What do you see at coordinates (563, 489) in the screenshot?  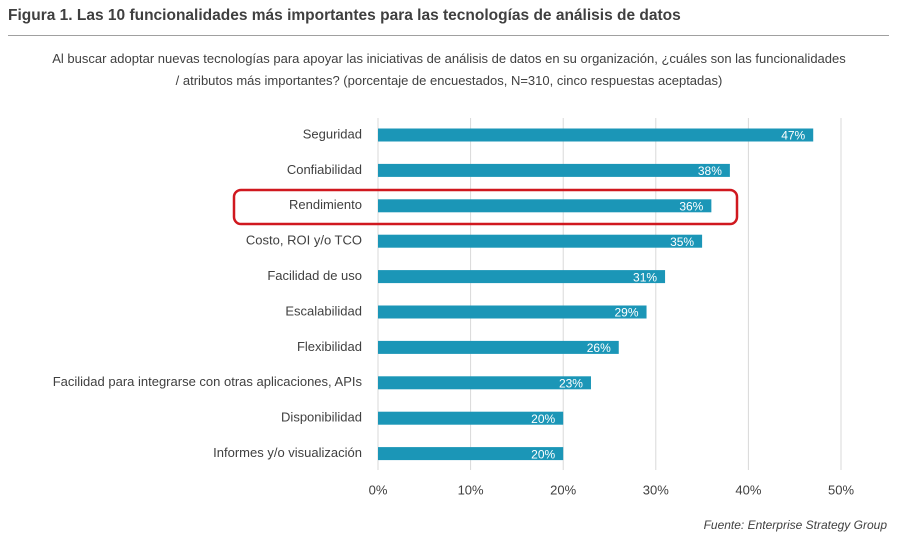 I see `x-tick-label: 20%` at bounding box center [563, 489].